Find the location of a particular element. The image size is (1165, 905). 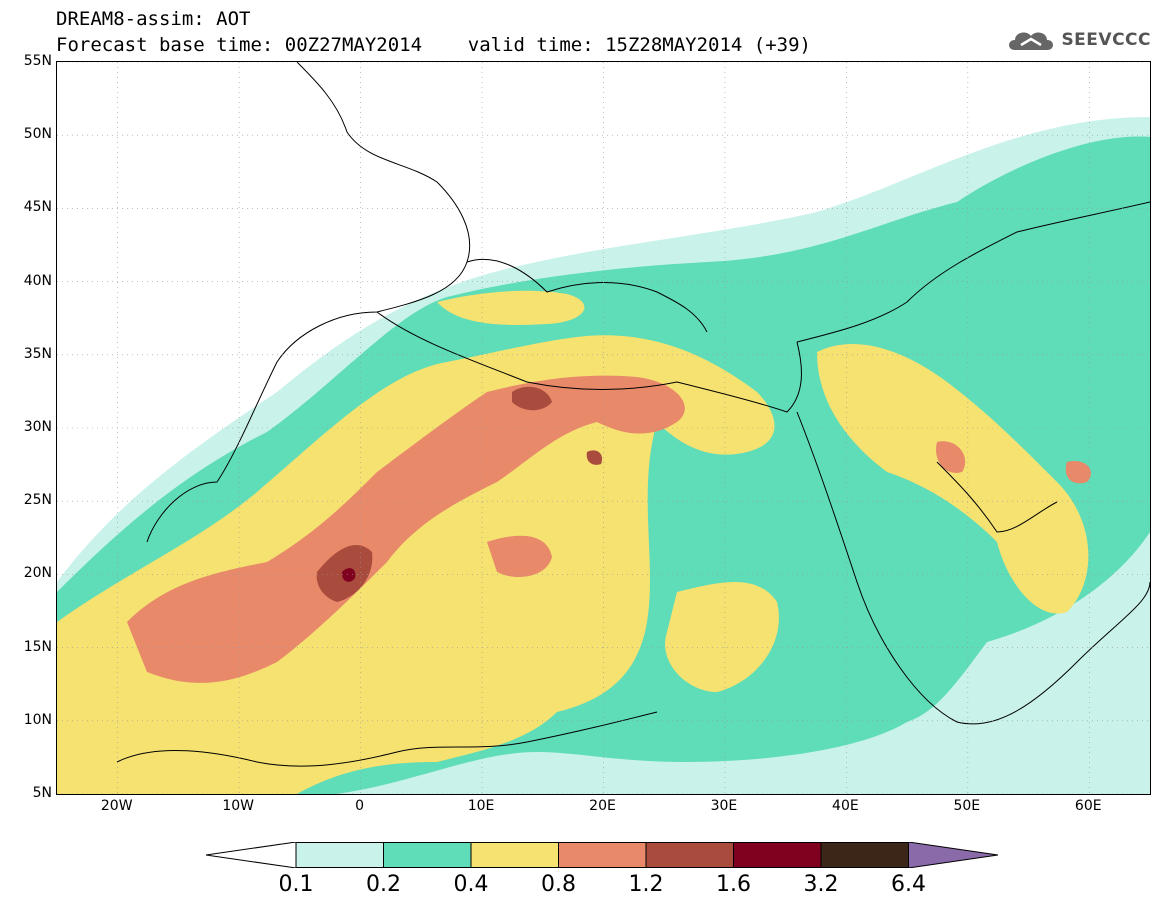

lat-label: 35N is located at coordinates (37, 353).